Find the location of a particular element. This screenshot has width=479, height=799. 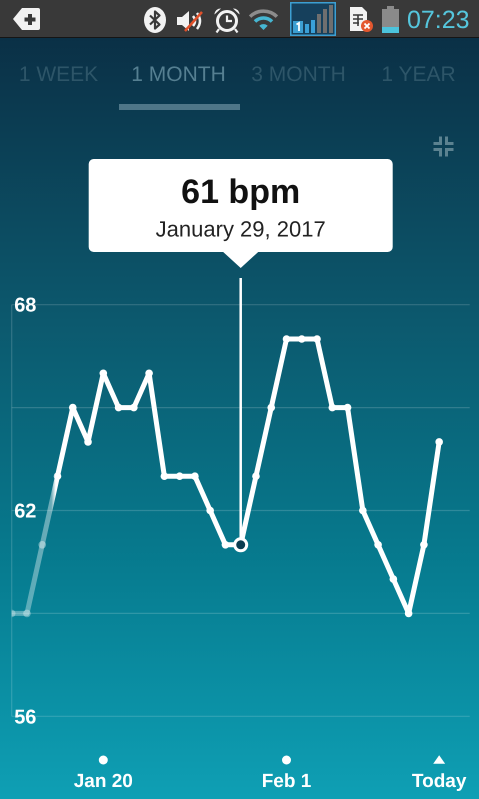

y-tick-label: 68 is located at coordinates (25, 305).